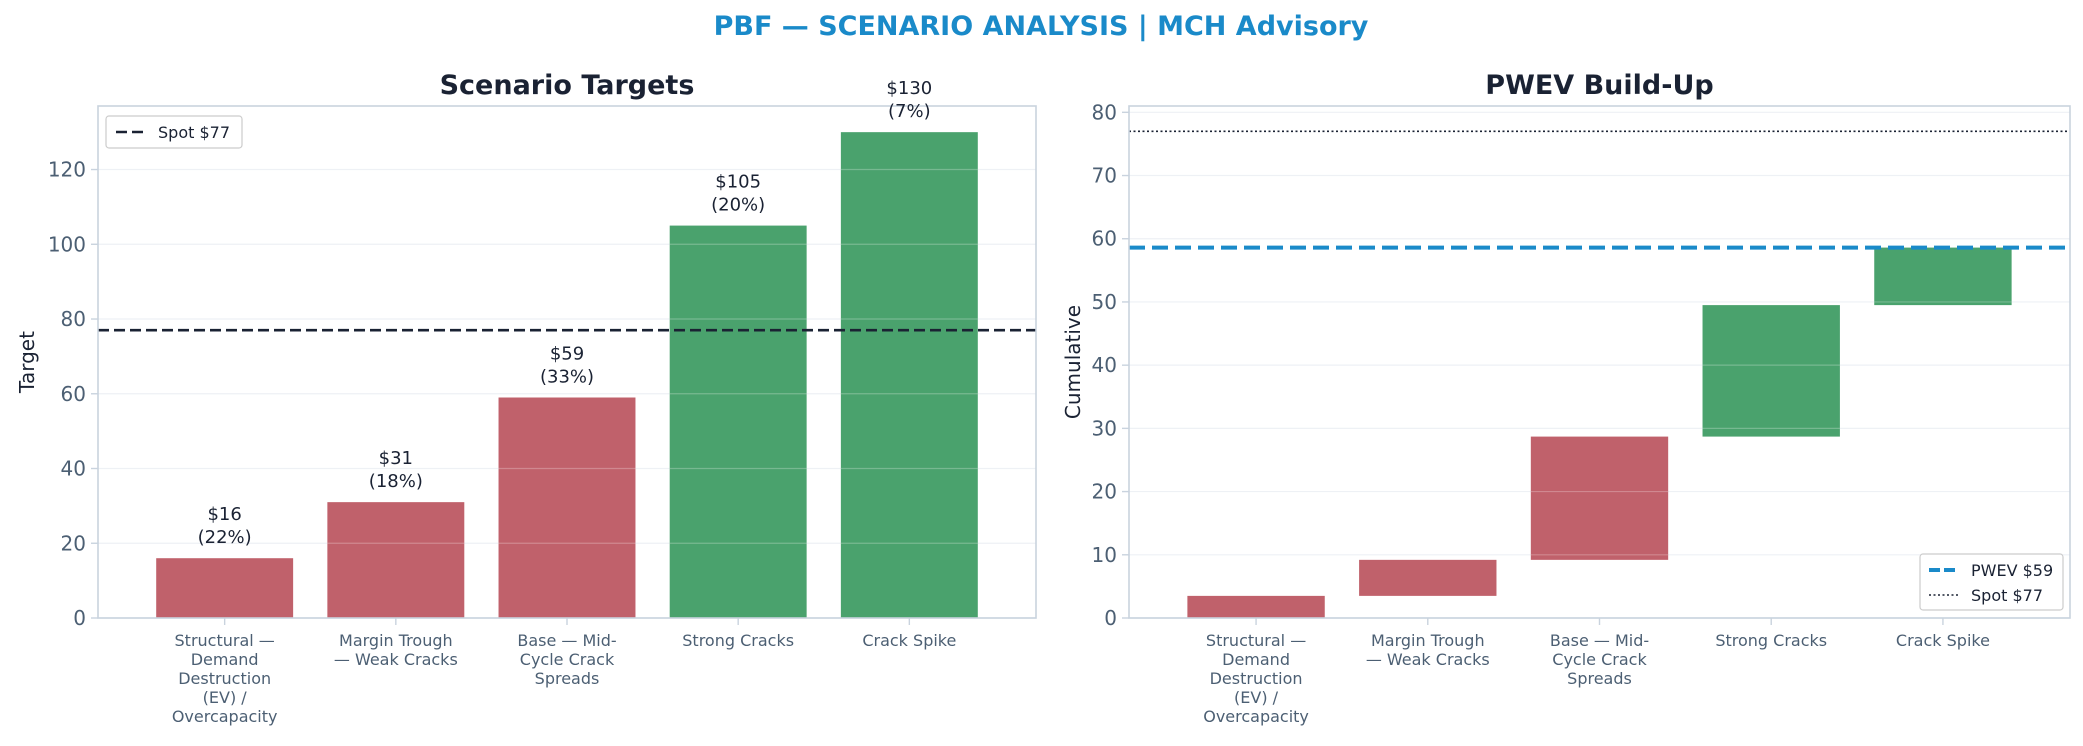 Image resolution: width=2083 pixels, height=746 pixels. Describe the element at coordinates (225, 537) in the screenshot. I see `bar-value-label-line: (22%)` at that location.